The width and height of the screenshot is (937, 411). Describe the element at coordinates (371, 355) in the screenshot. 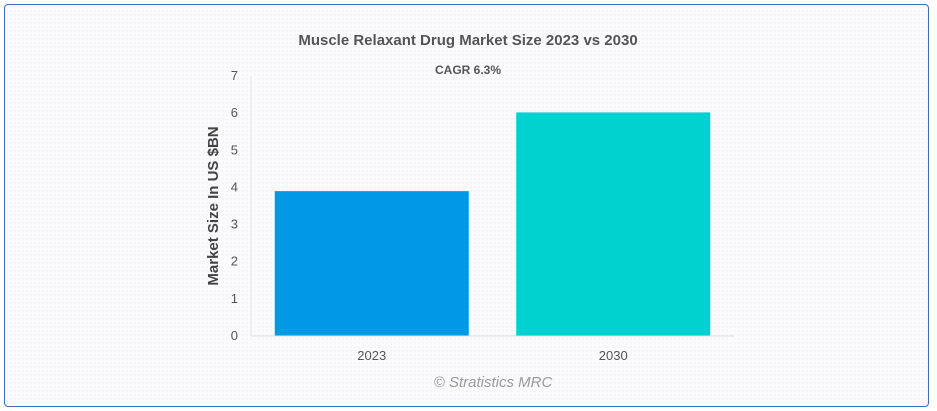

I see `x-tick-label: 2023` at that location.